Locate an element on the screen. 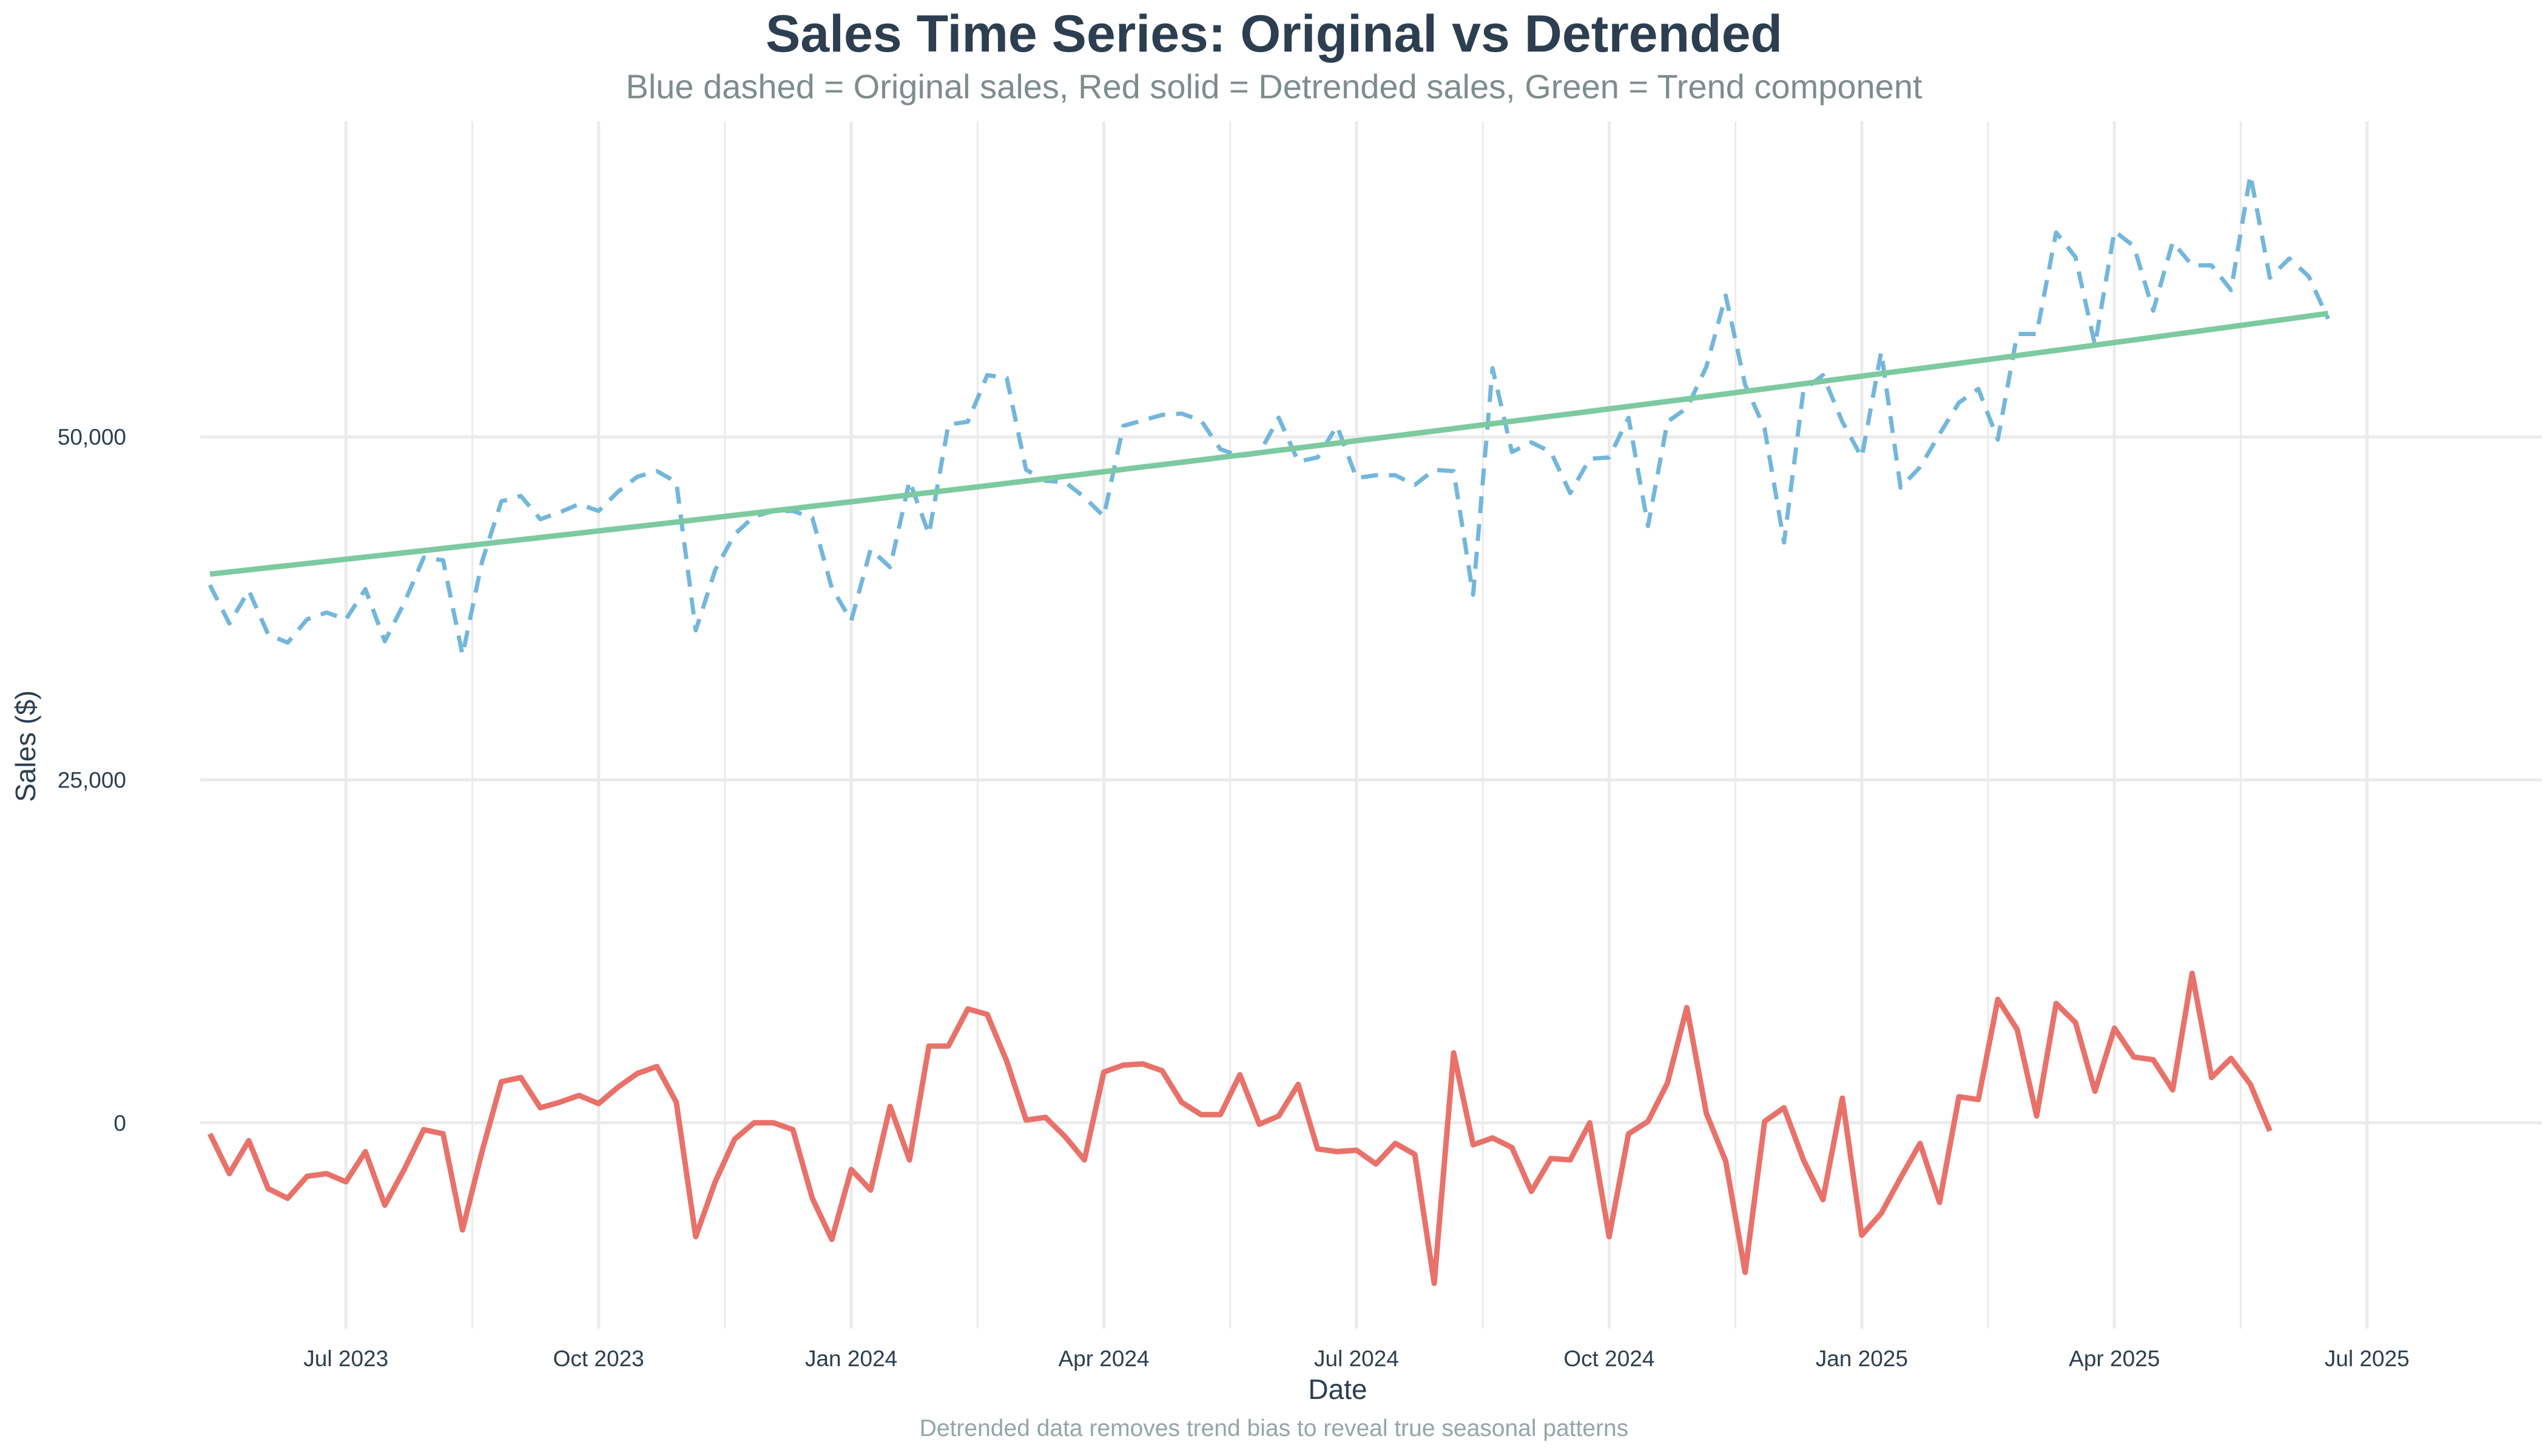  y-tick-label: 50,000 is located at coordinates (92, 437).